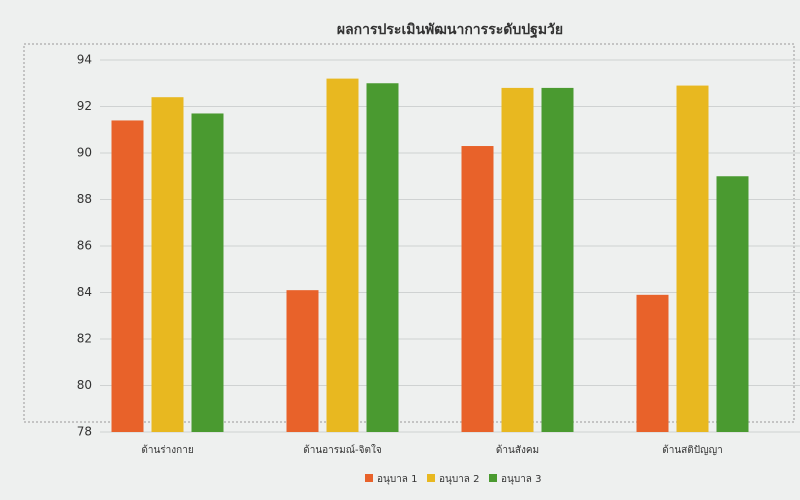 The image size is (800, 500). I want to click on y-tick-label: 94, so click(84, 60).